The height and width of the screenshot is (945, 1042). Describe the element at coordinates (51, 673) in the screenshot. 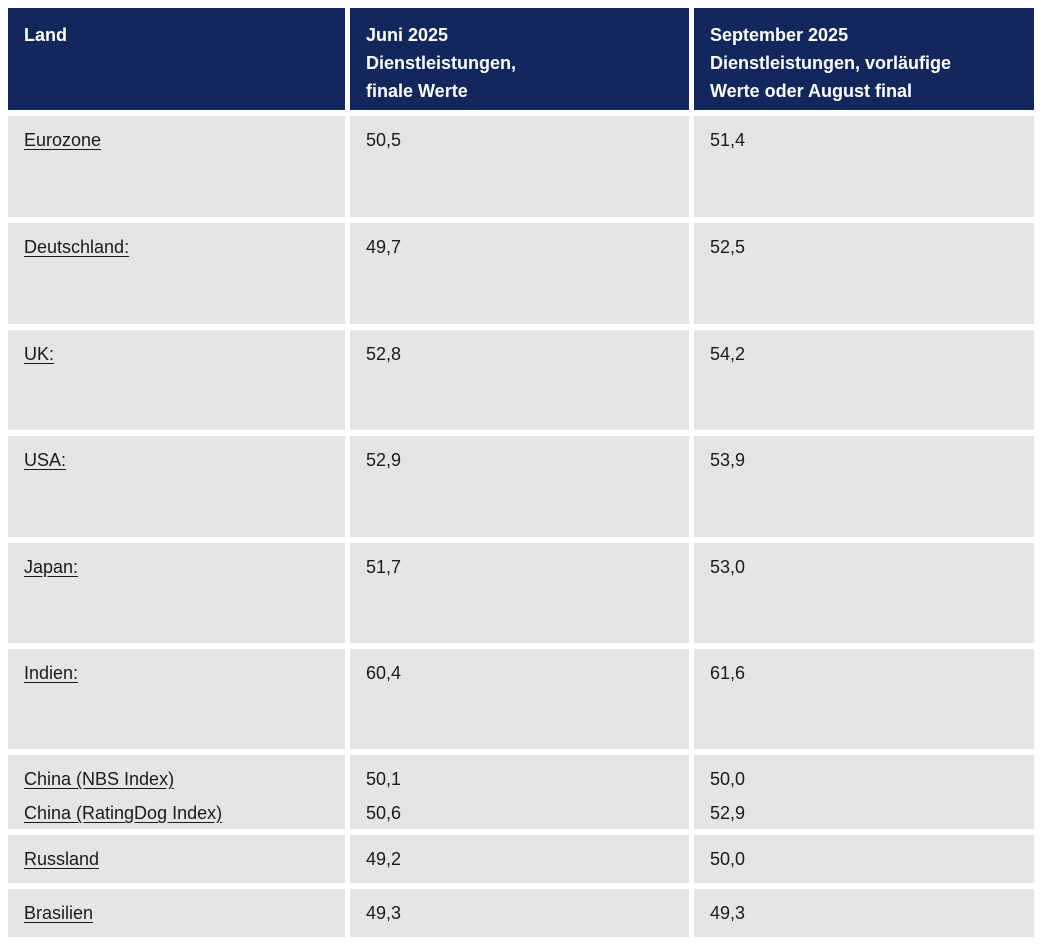

I see `country-link-indien: Indien:` at that location.